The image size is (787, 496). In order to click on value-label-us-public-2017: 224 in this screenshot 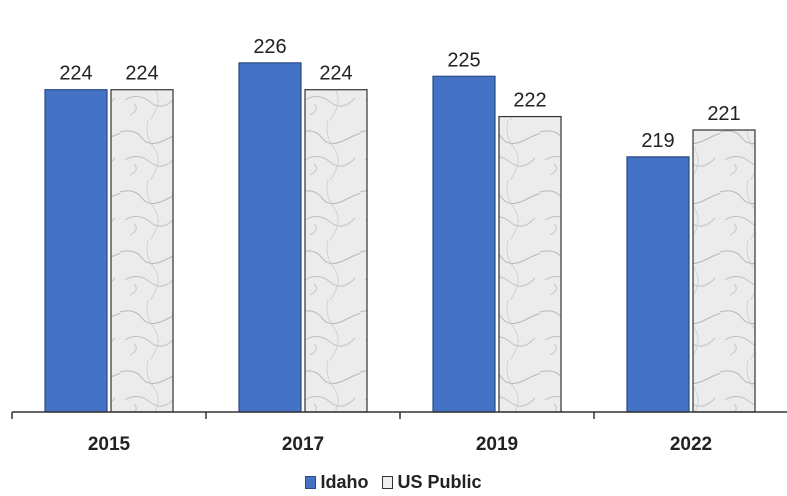, I will do `click(335, 74)`.